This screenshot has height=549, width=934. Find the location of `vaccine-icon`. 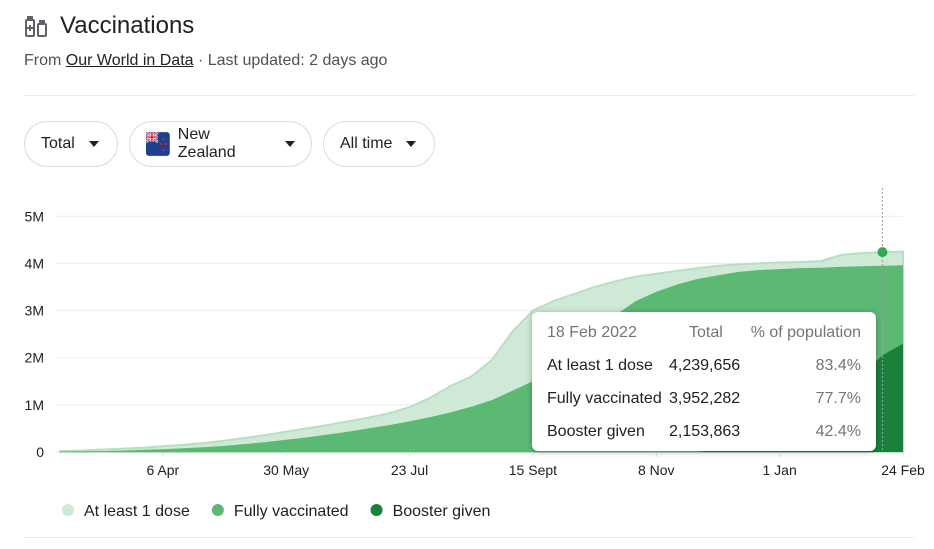

vaccine-icon is located at coordinates (36, 26).